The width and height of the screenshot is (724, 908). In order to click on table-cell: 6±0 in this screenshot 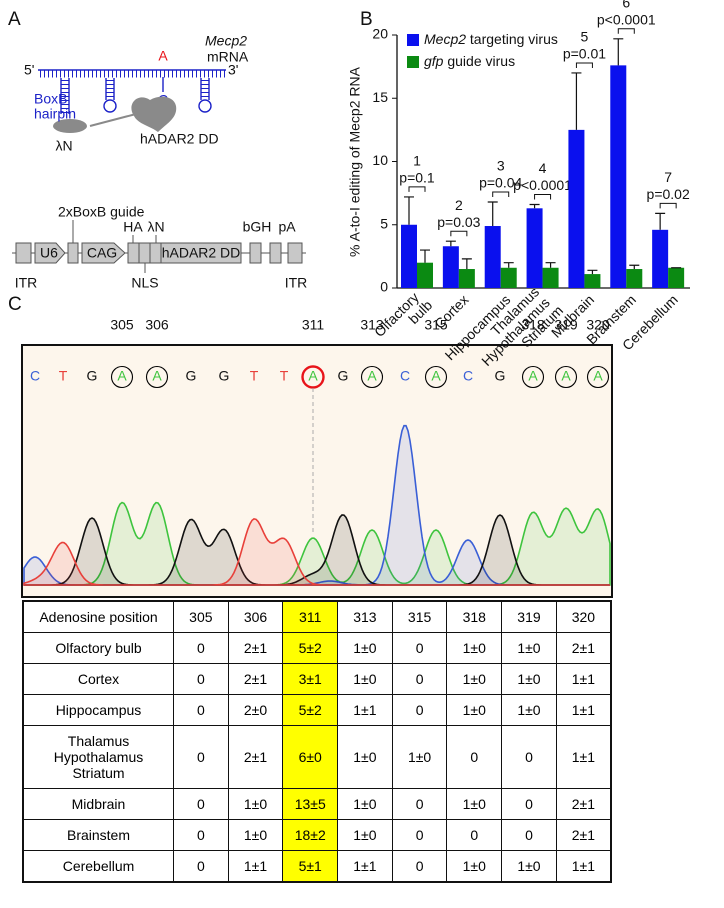, I will do `click(310, 757)`.